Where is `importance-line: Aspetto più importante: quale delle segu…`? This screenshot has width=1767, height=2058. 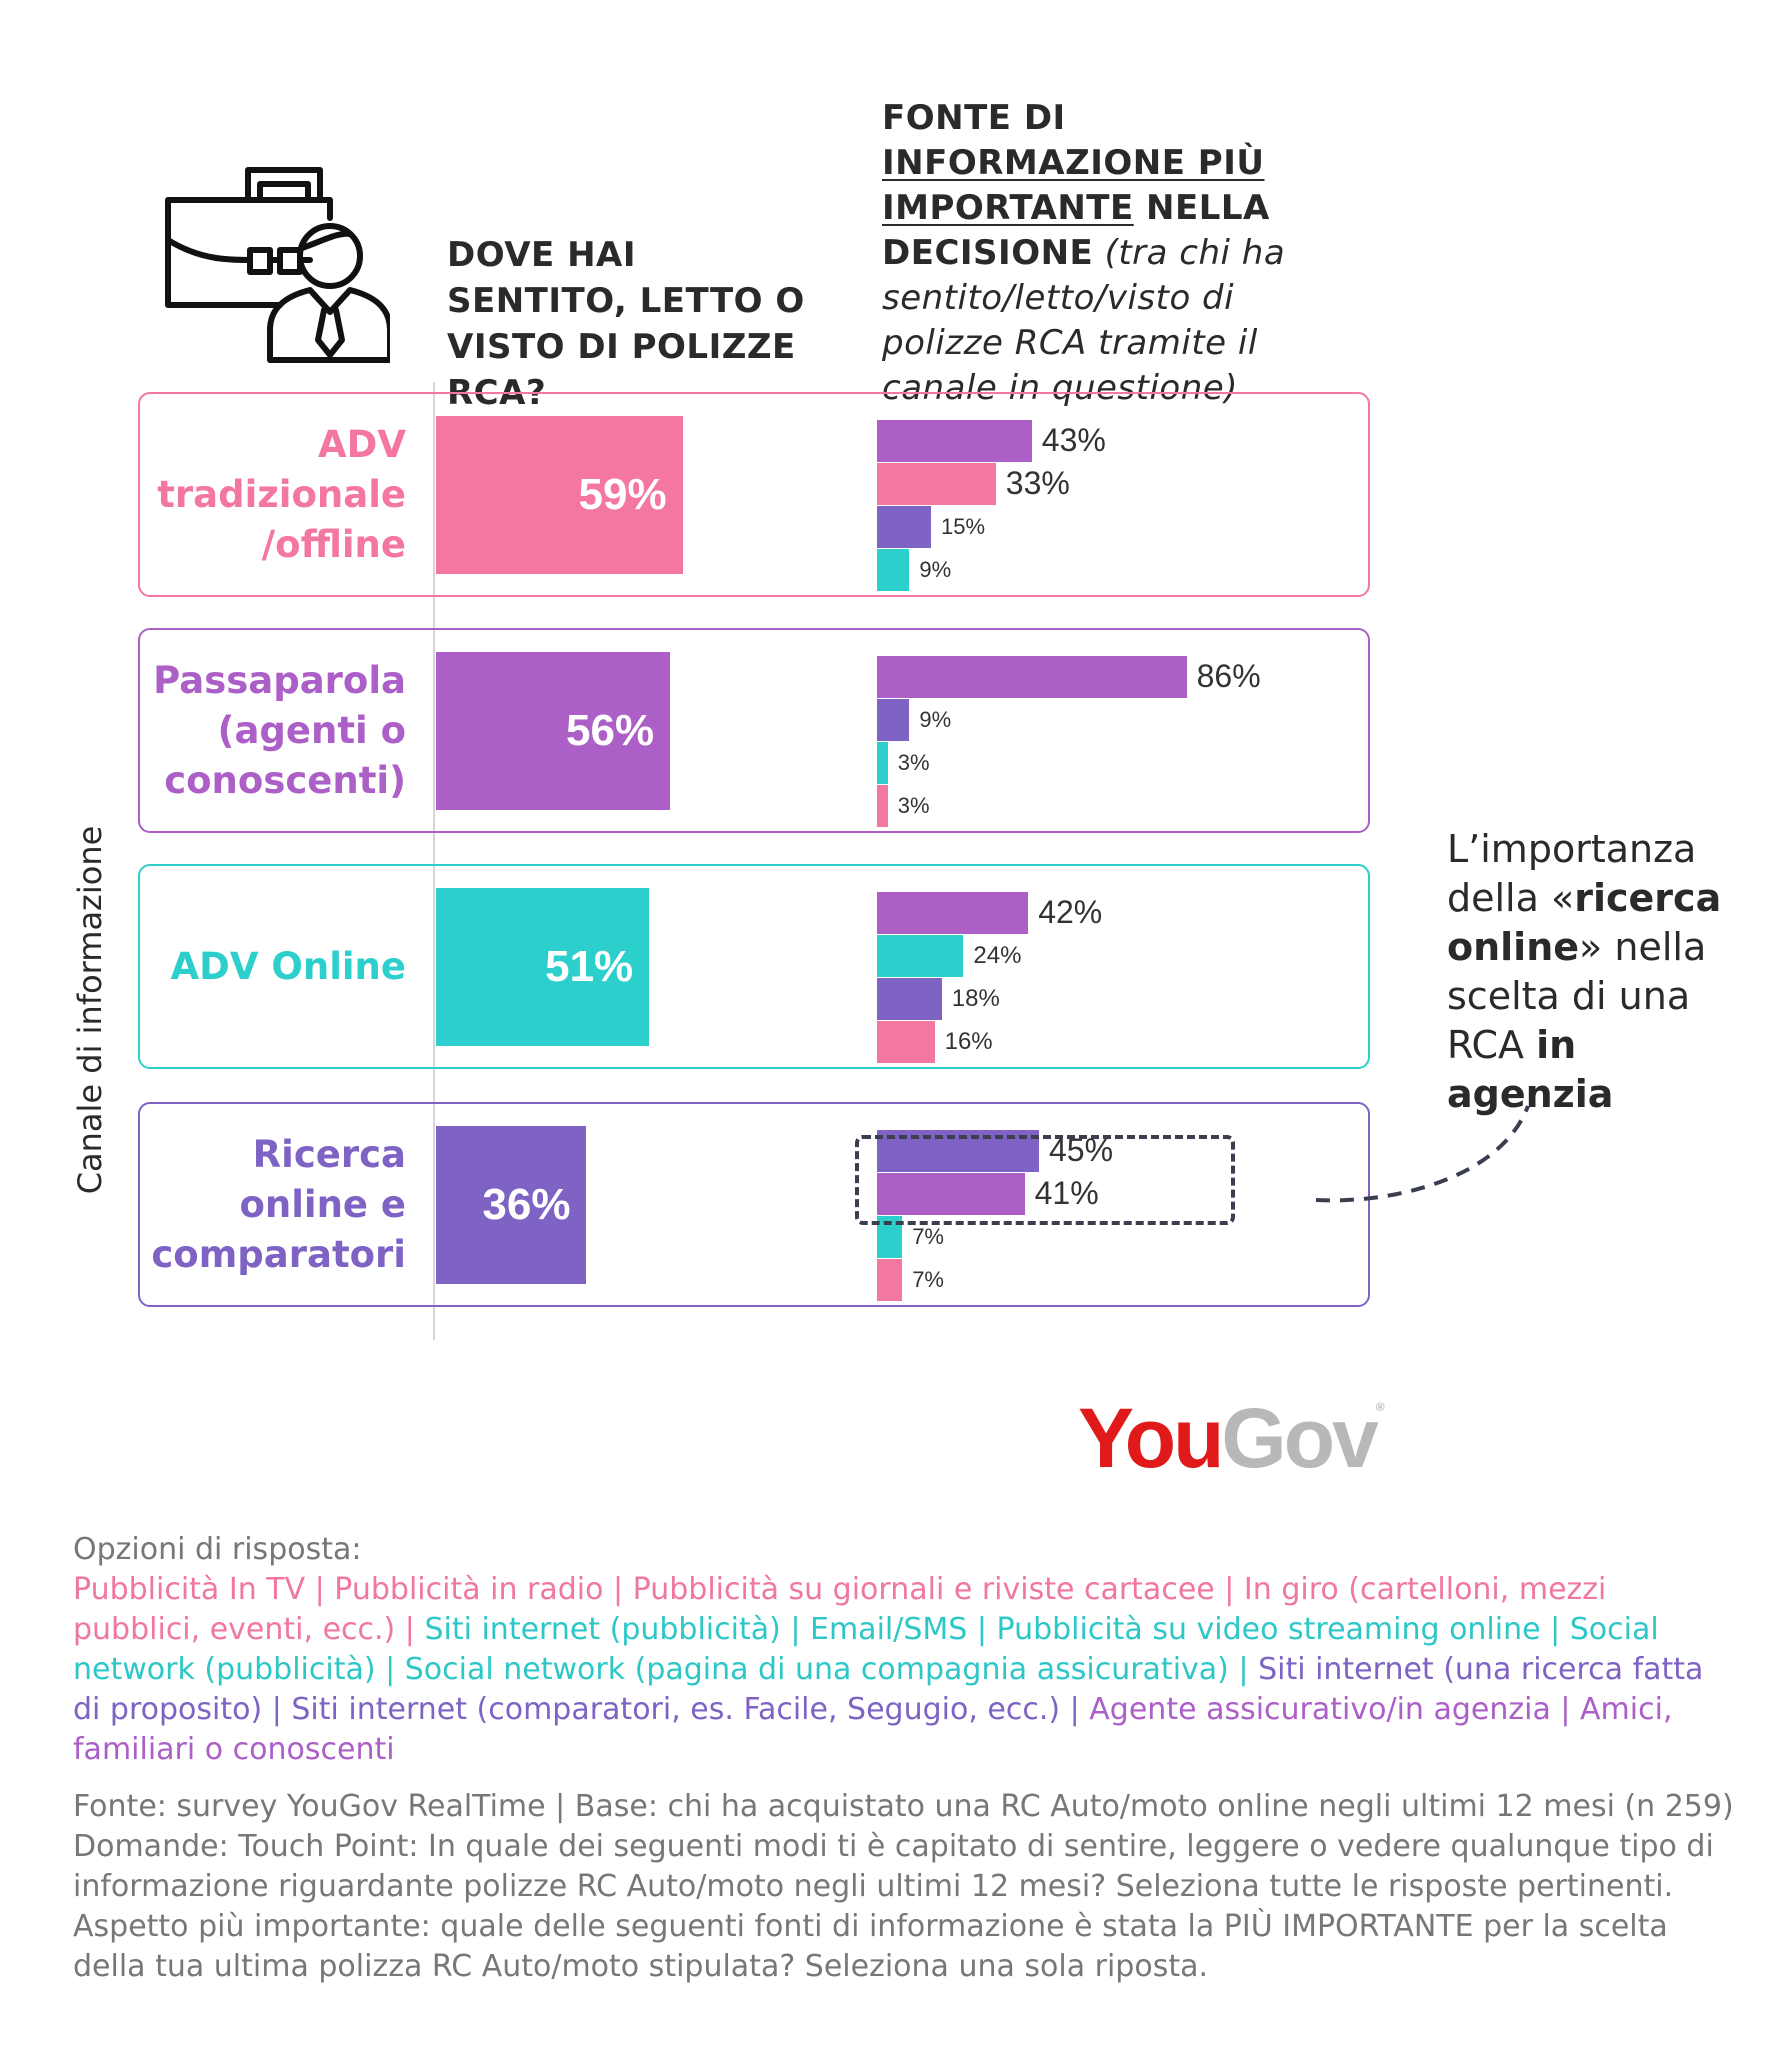 importance-line: Aspetto più importante: quale delle segu… is located at coordinates (870, 1946).